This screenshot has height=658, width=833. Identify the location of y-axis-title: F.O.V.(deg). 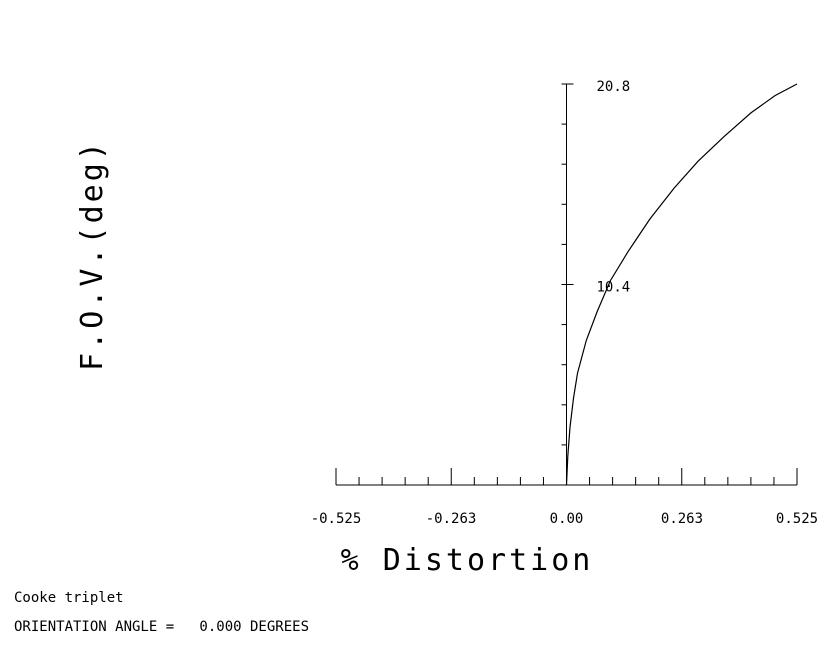
(92, 255).